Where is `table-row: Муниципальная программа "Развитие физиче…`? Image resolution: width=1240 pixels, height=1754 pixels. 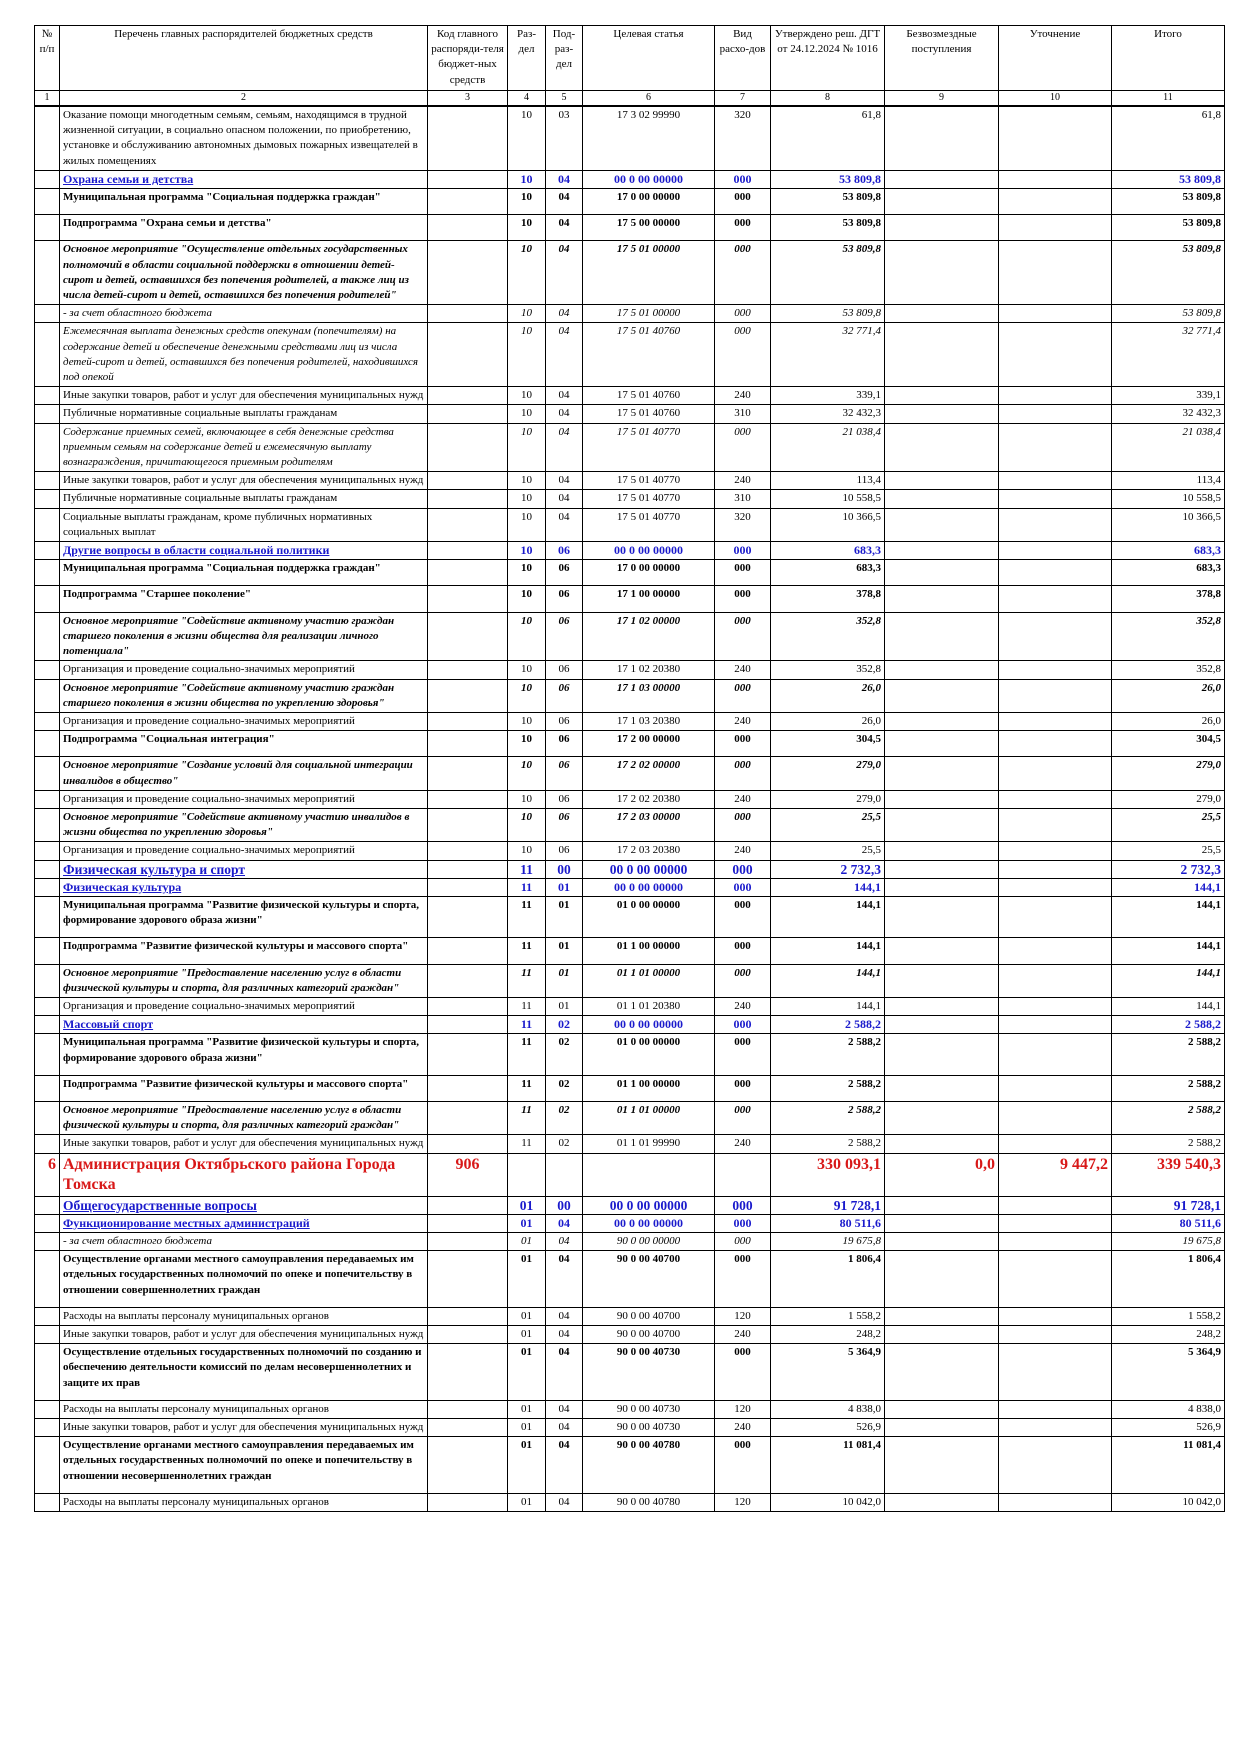 table-row: Муниципальная программа "Развитие физиче… is located at coordinates (629, 1054).